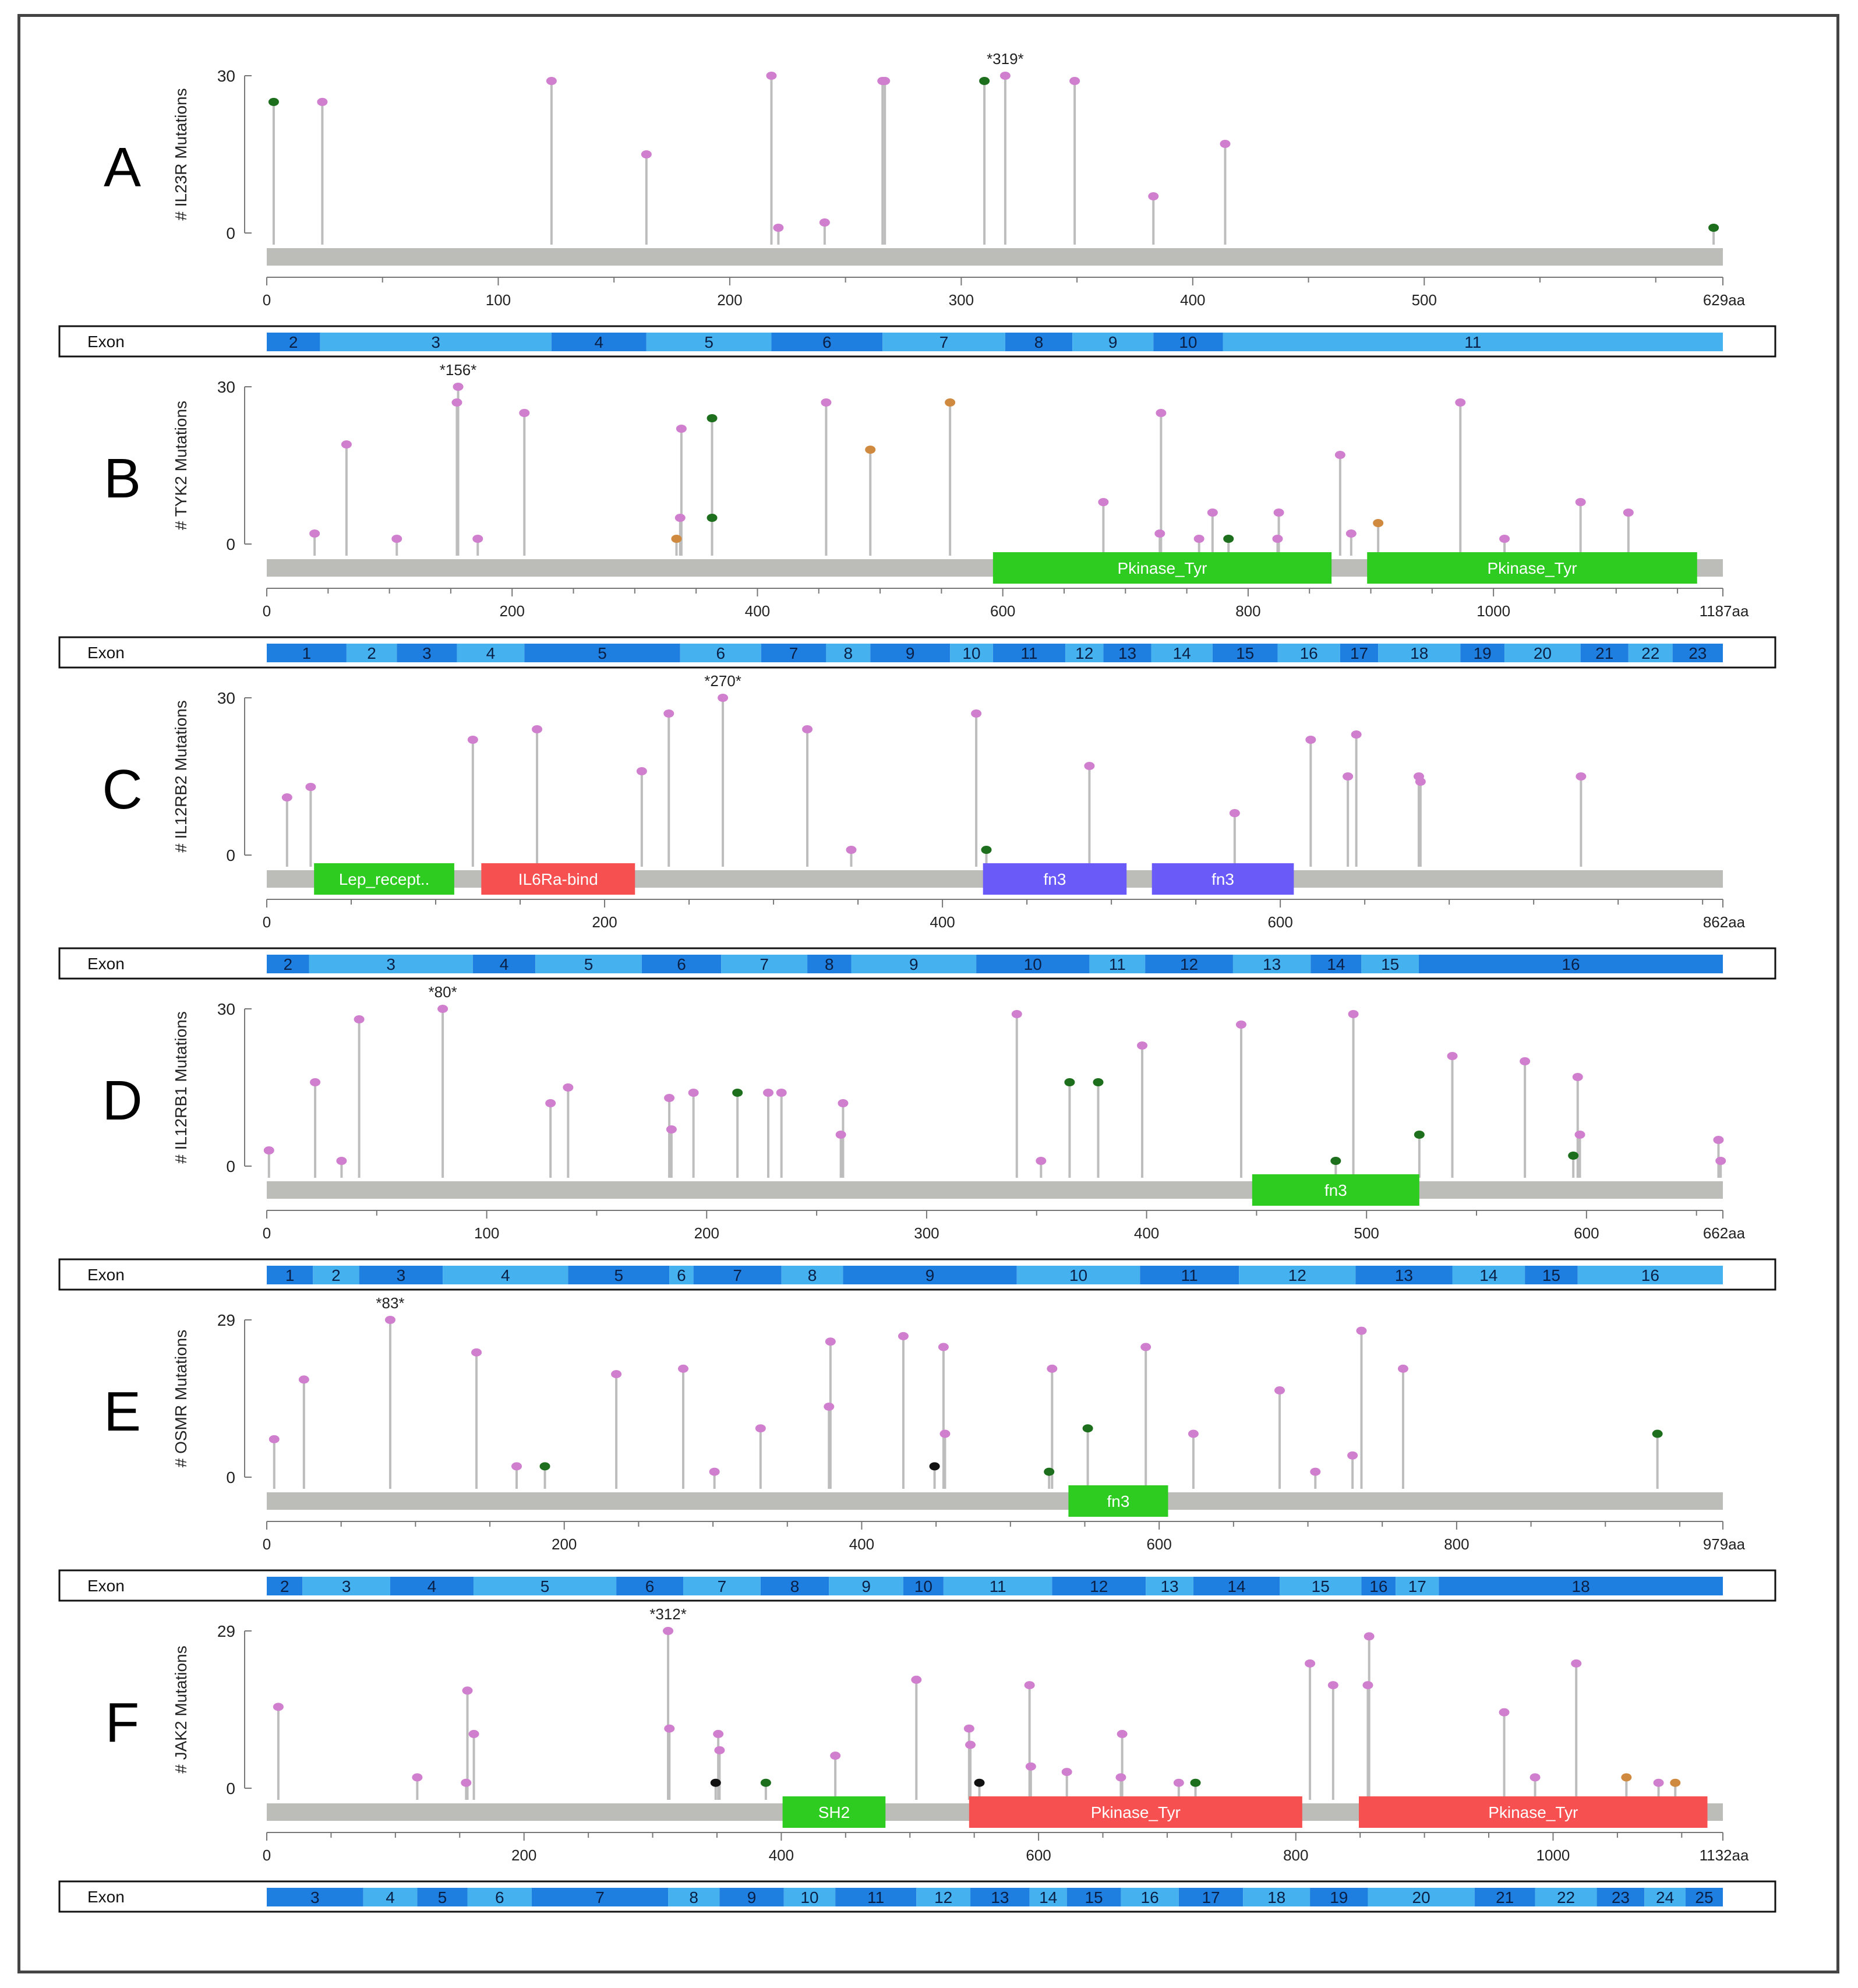 The width and height of the screenshot is (1858, 1988). Describe the element at coordinates (942, 922) in the screenshot. I see `x-tick-label: 400` at that location.